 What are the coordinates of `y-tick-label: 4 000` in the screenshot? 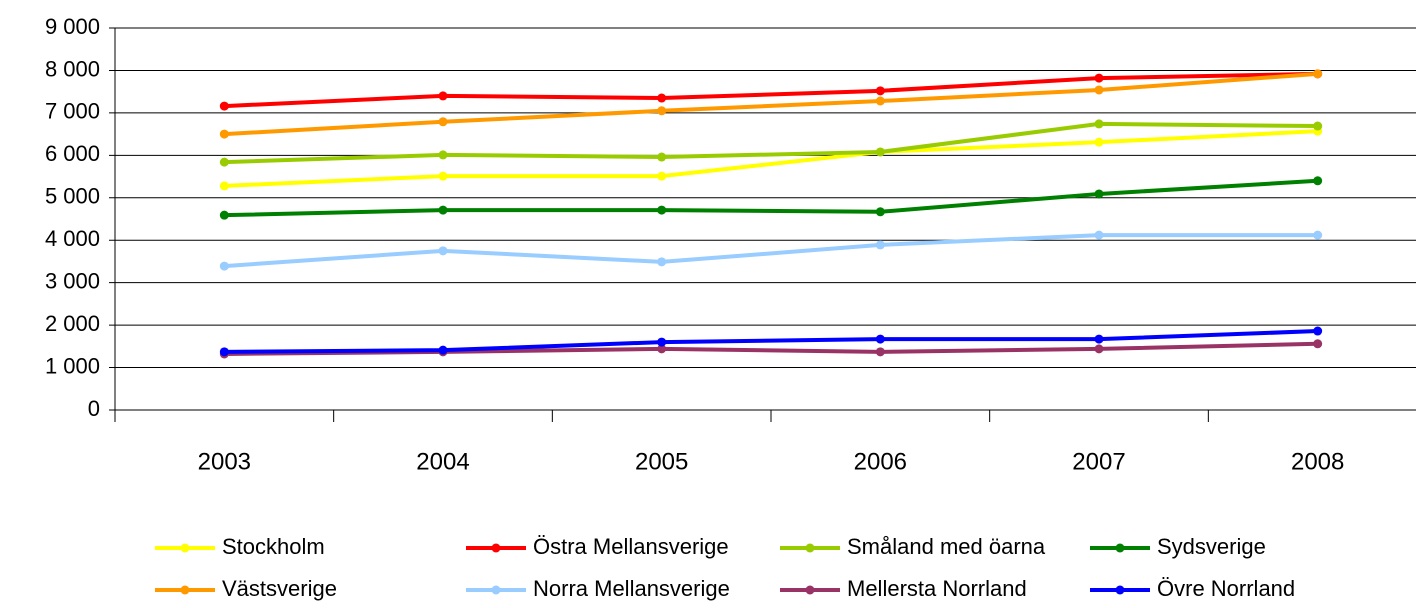 It's located at (72, 238).